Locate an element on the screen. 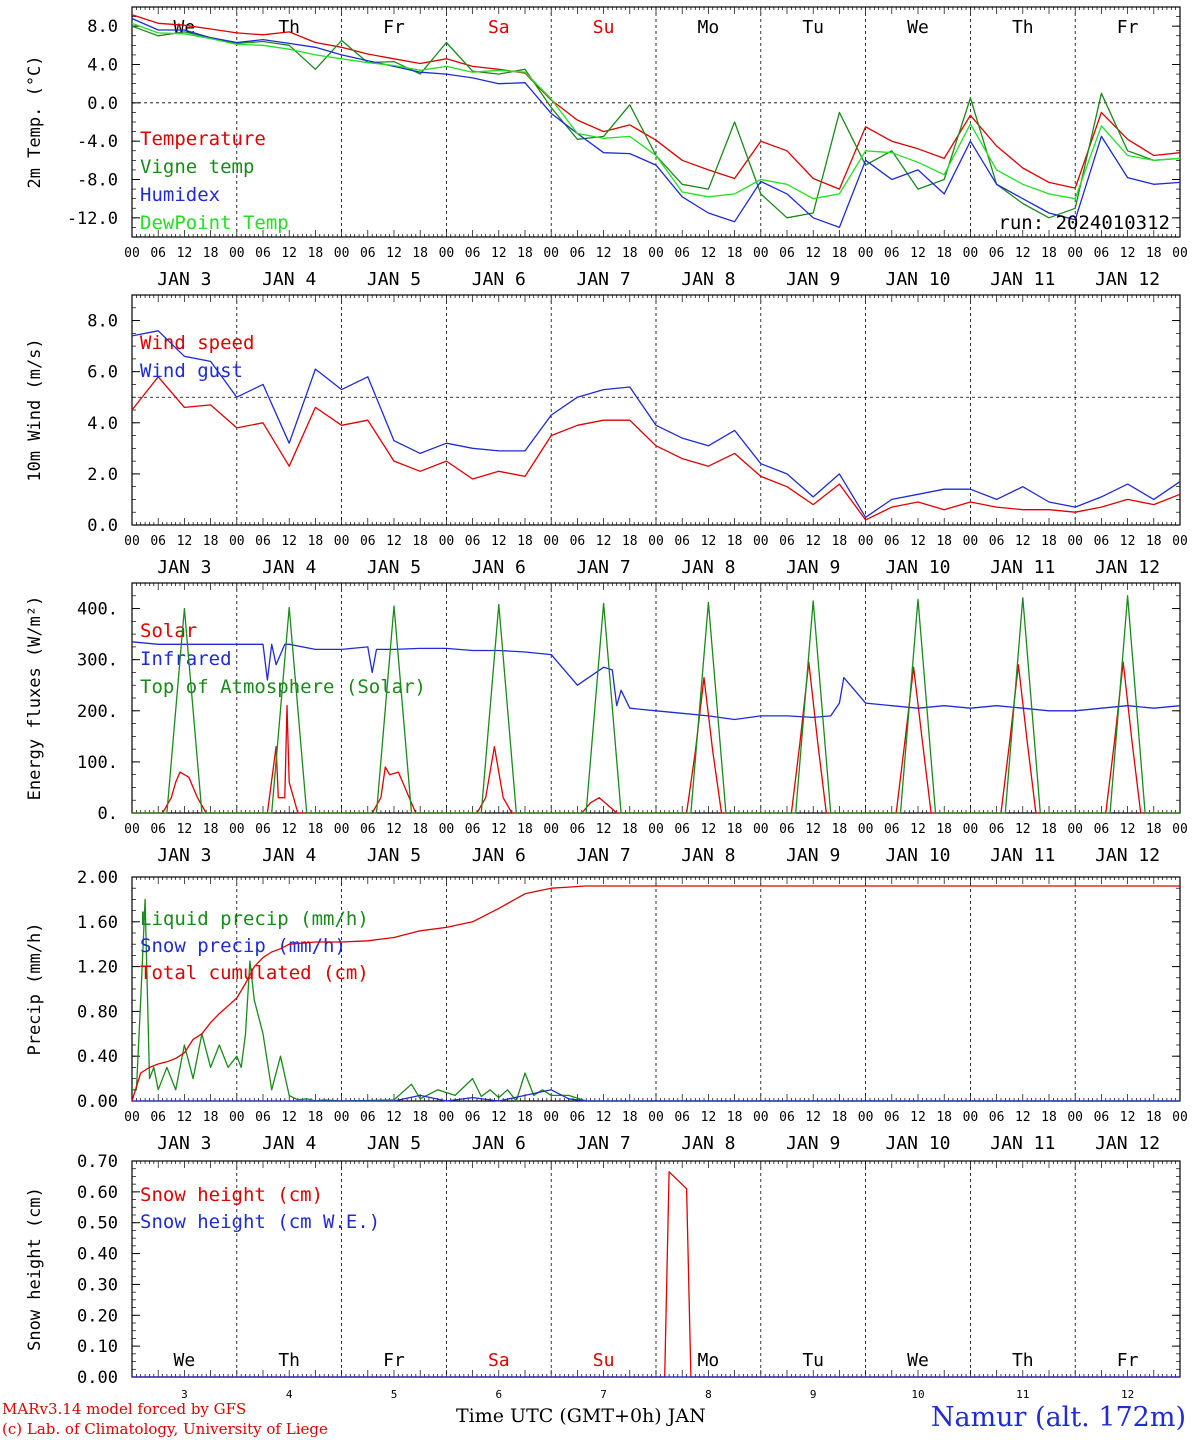  date-label: JAN 3 is located at coordinates (184, 855).